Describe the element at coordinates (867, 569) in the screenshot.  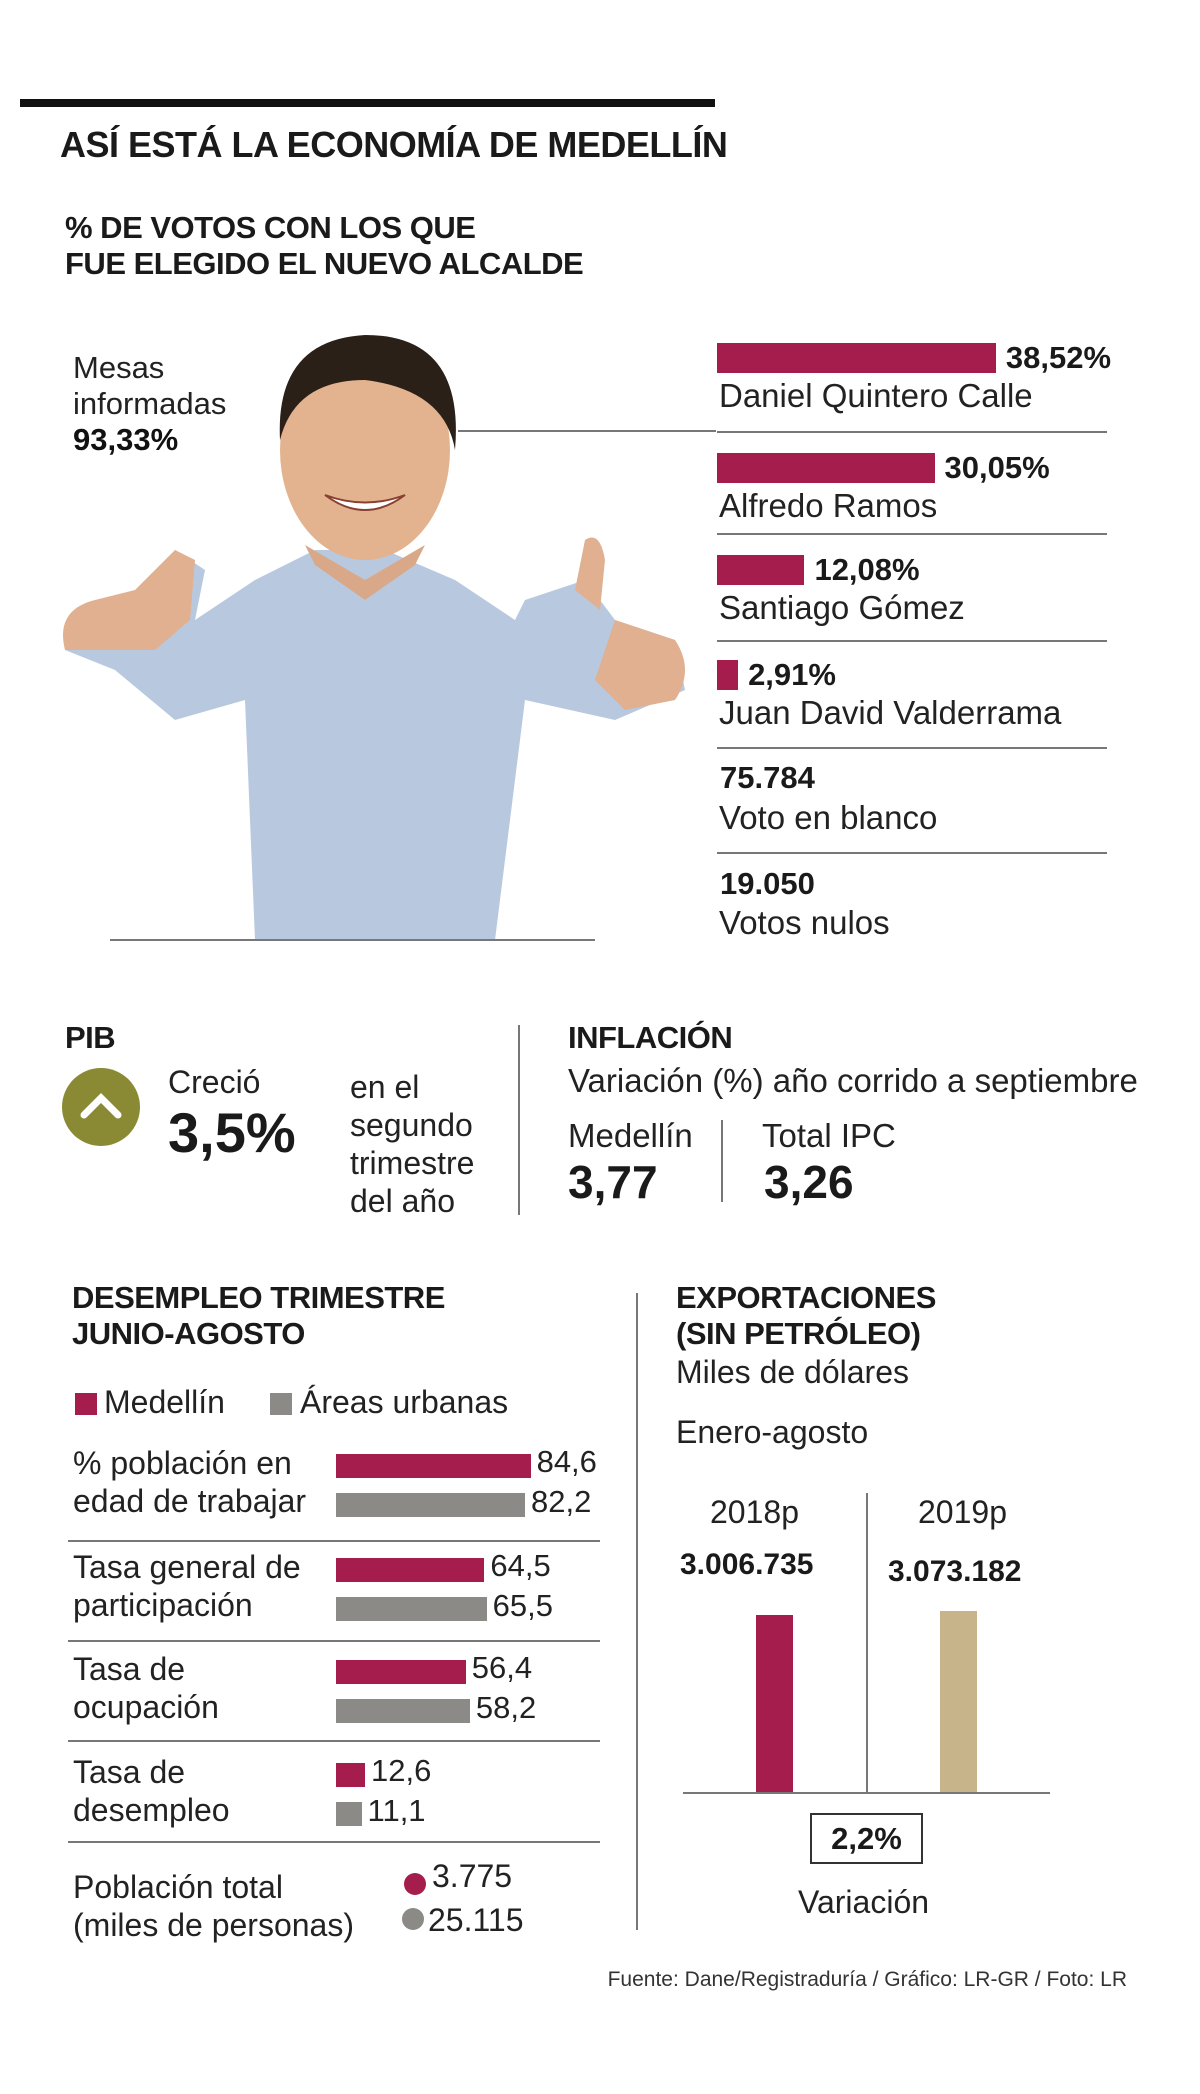
I see `candidate-percent: 12,08%` at that location.